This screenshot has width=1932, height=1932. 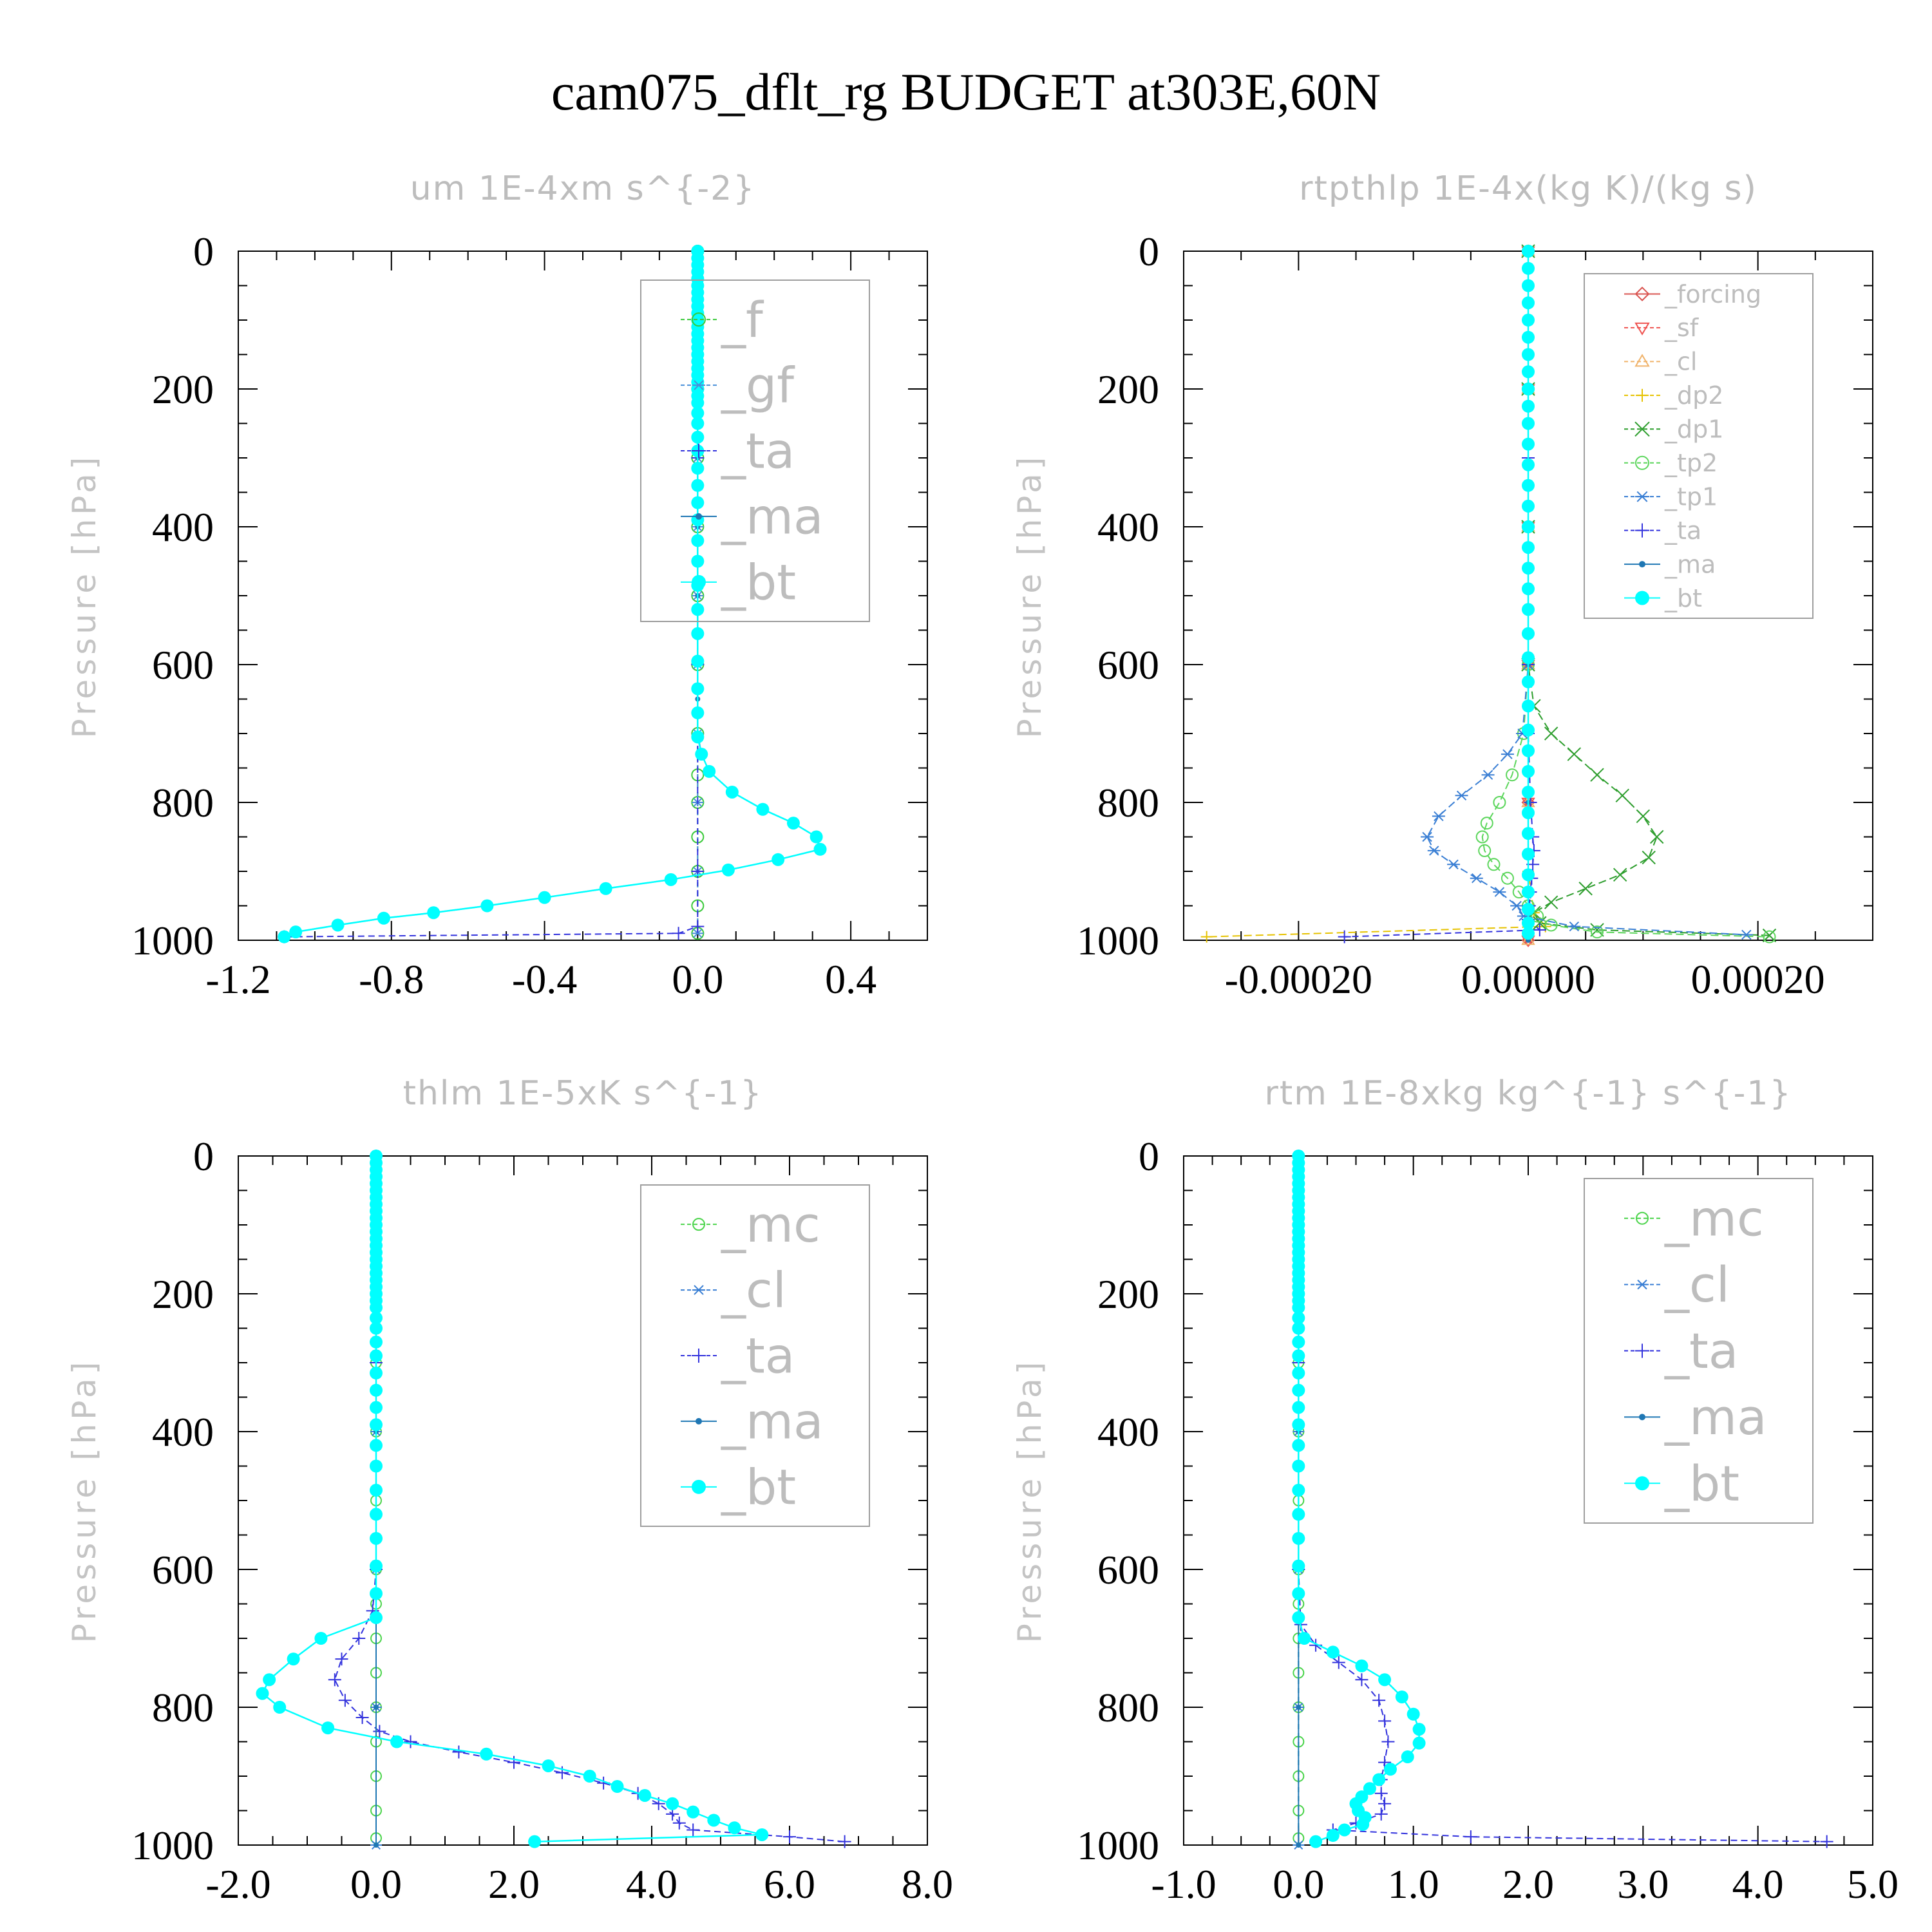 I want to click on x-tick-label: 1.0, so click(x=1413, y=1884).